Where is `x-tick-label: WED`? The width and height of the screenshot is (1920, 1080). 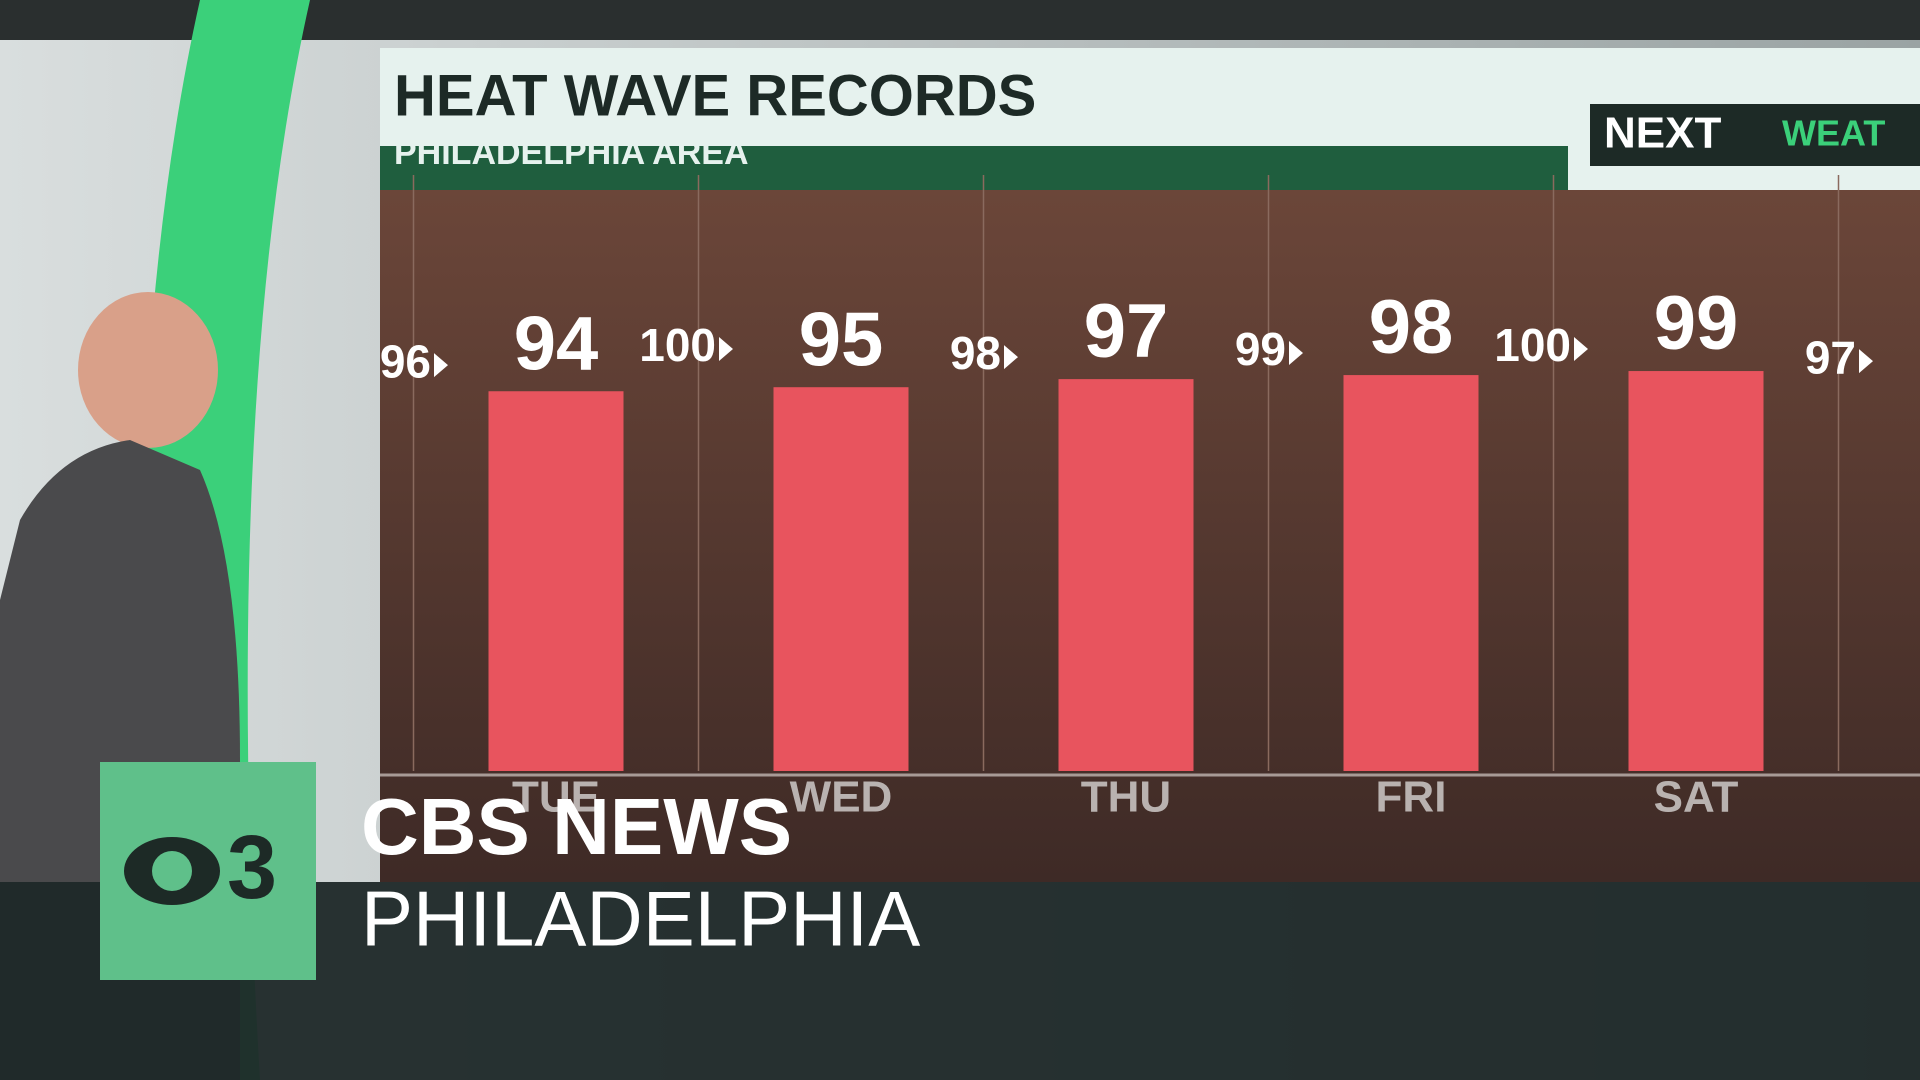
x-tick-label: WED is located at coordinates (841, 797).